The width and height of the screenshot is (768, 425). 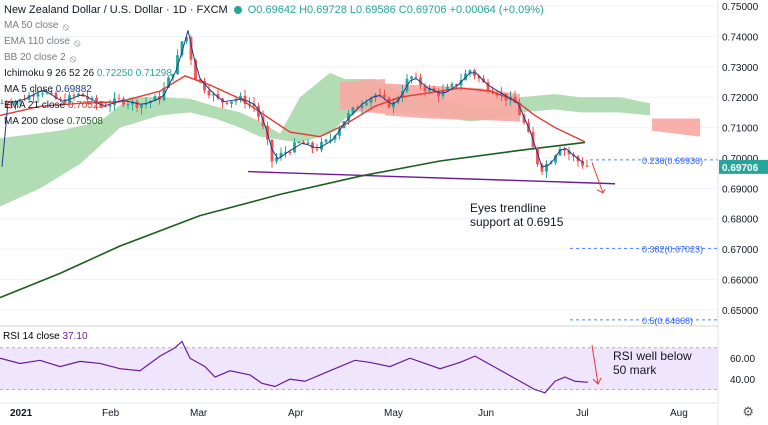 I want to click on rsi-tick-label: 40.00, so click(x=742, y=380).